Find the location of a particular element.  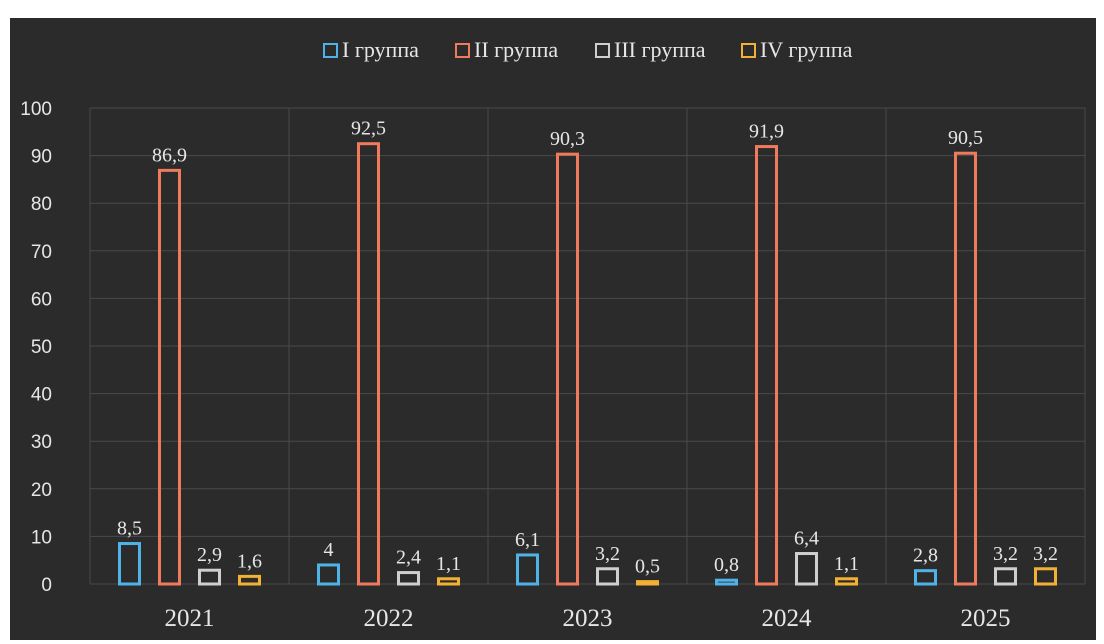

data-label: 2,4 is located at coordinates (408, 558).